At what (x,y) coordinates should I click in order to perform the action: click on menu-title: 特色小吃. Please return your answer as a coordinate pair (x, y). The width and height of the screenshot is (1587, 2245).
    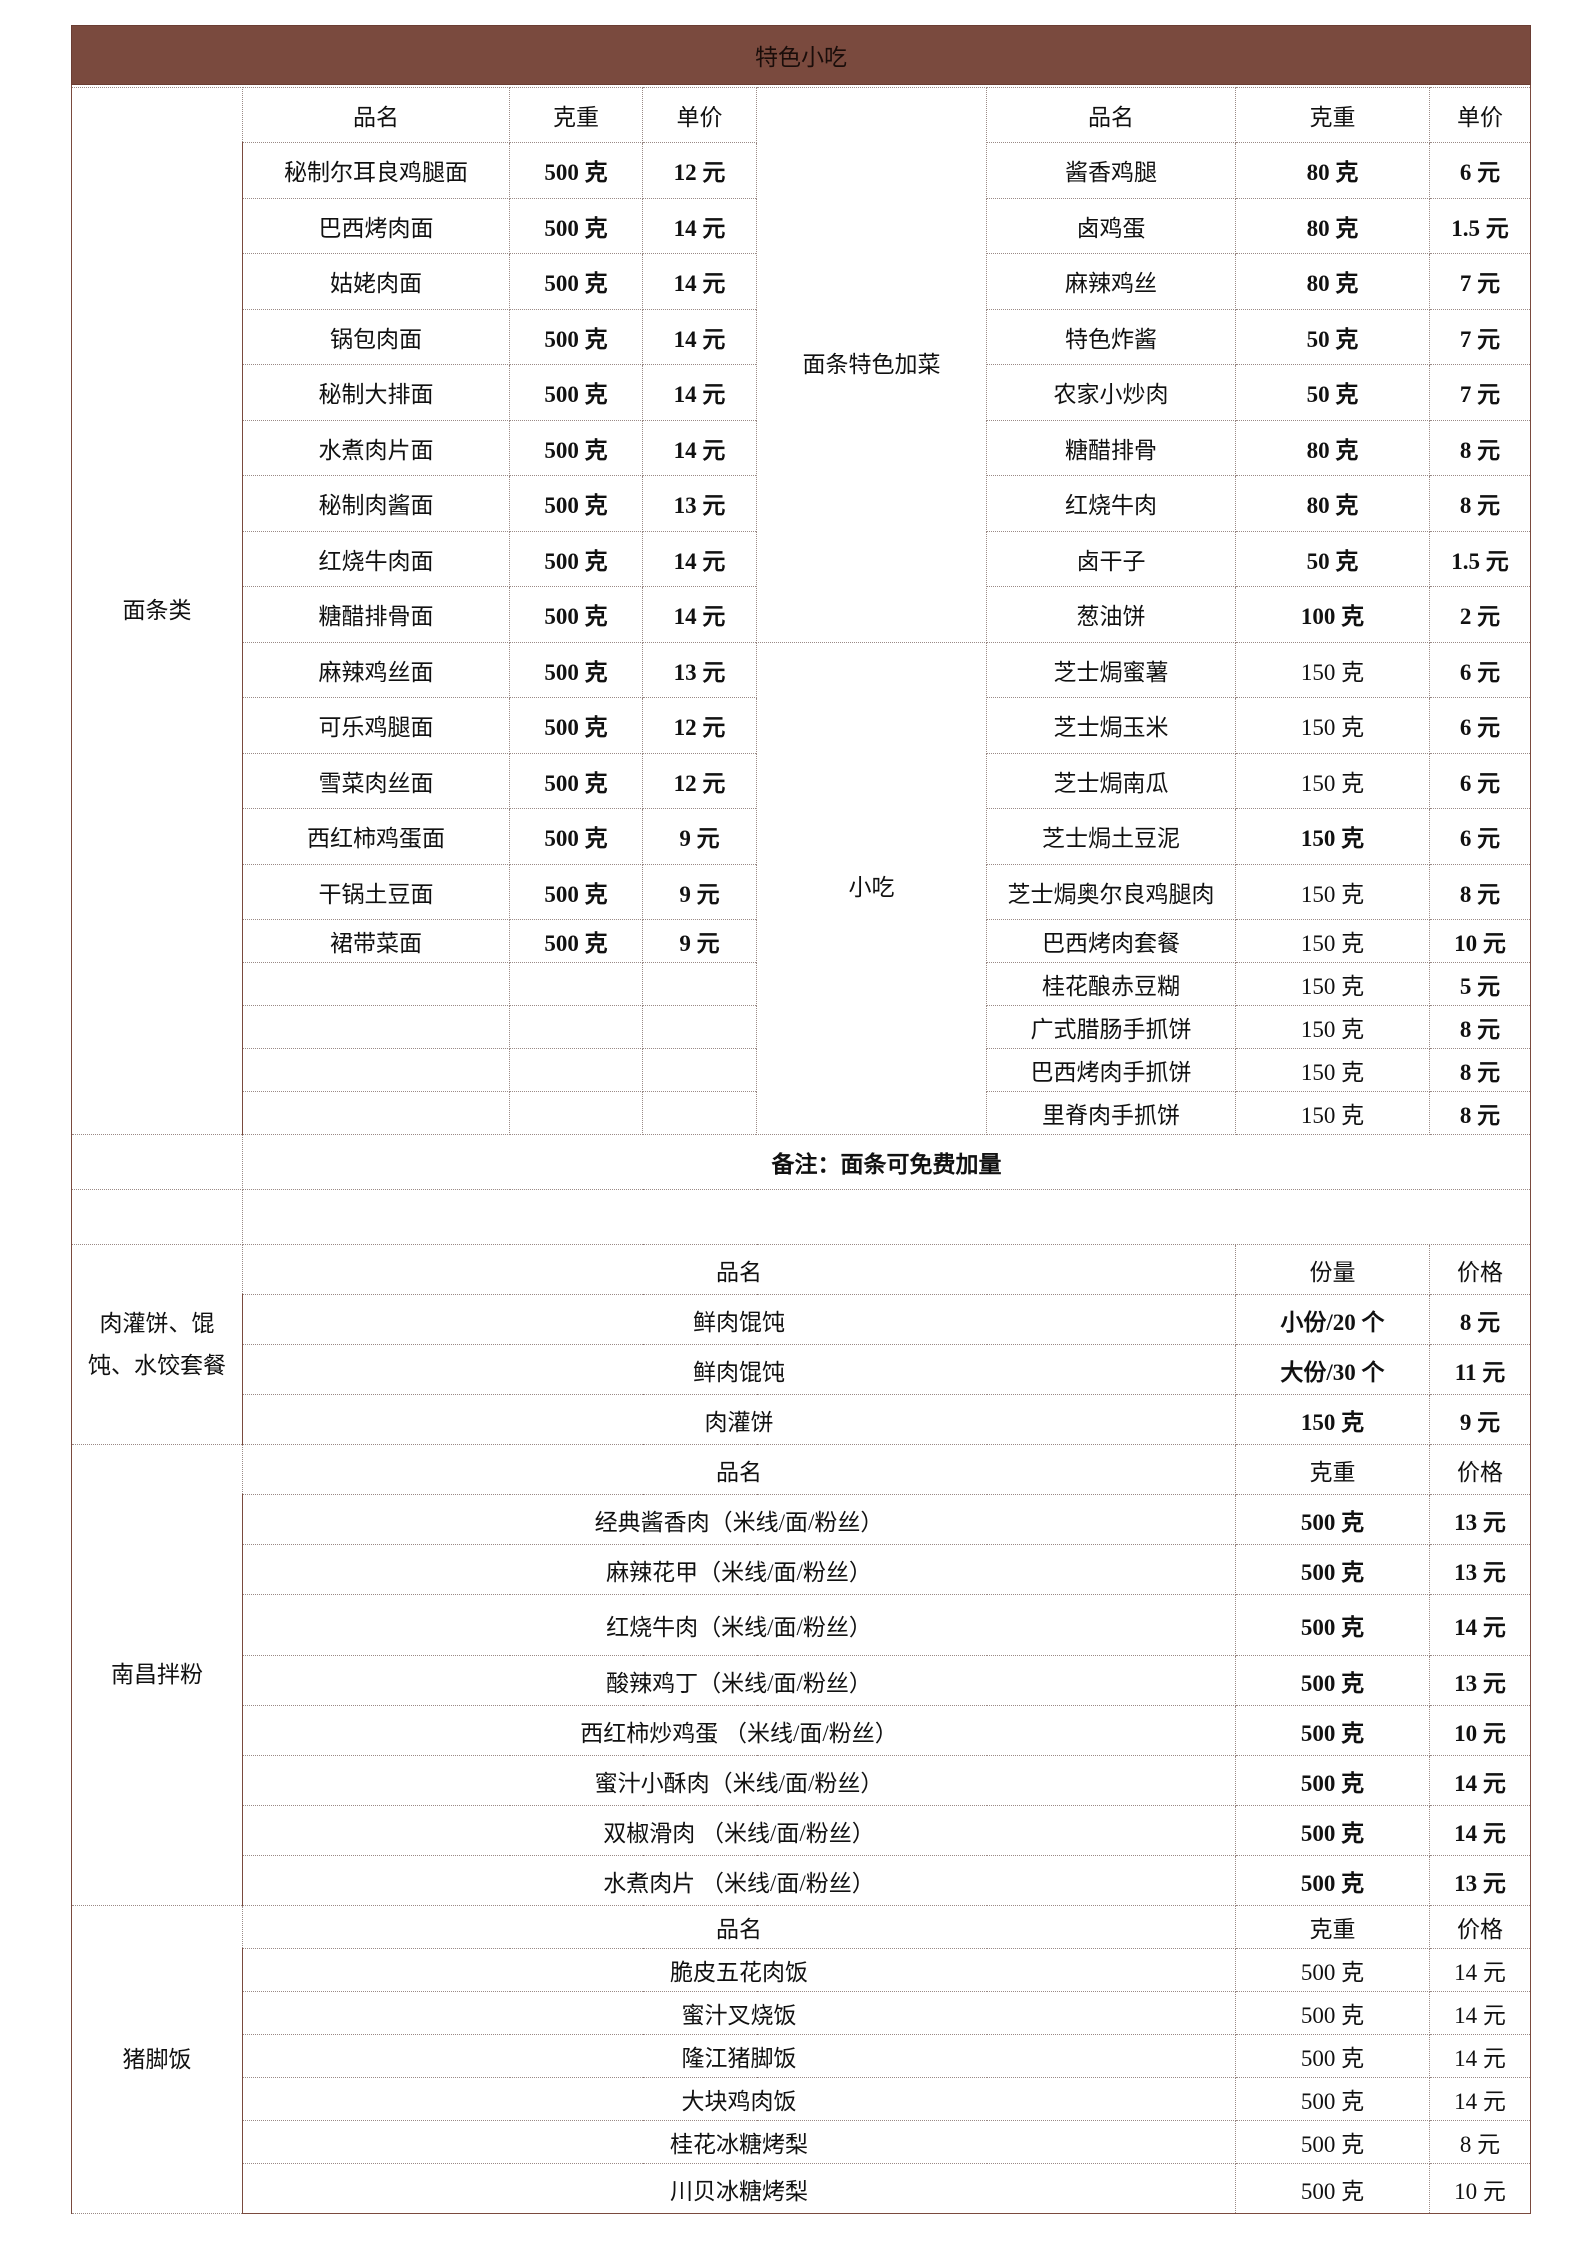
    Looking at the image, I should click on (801, 57).